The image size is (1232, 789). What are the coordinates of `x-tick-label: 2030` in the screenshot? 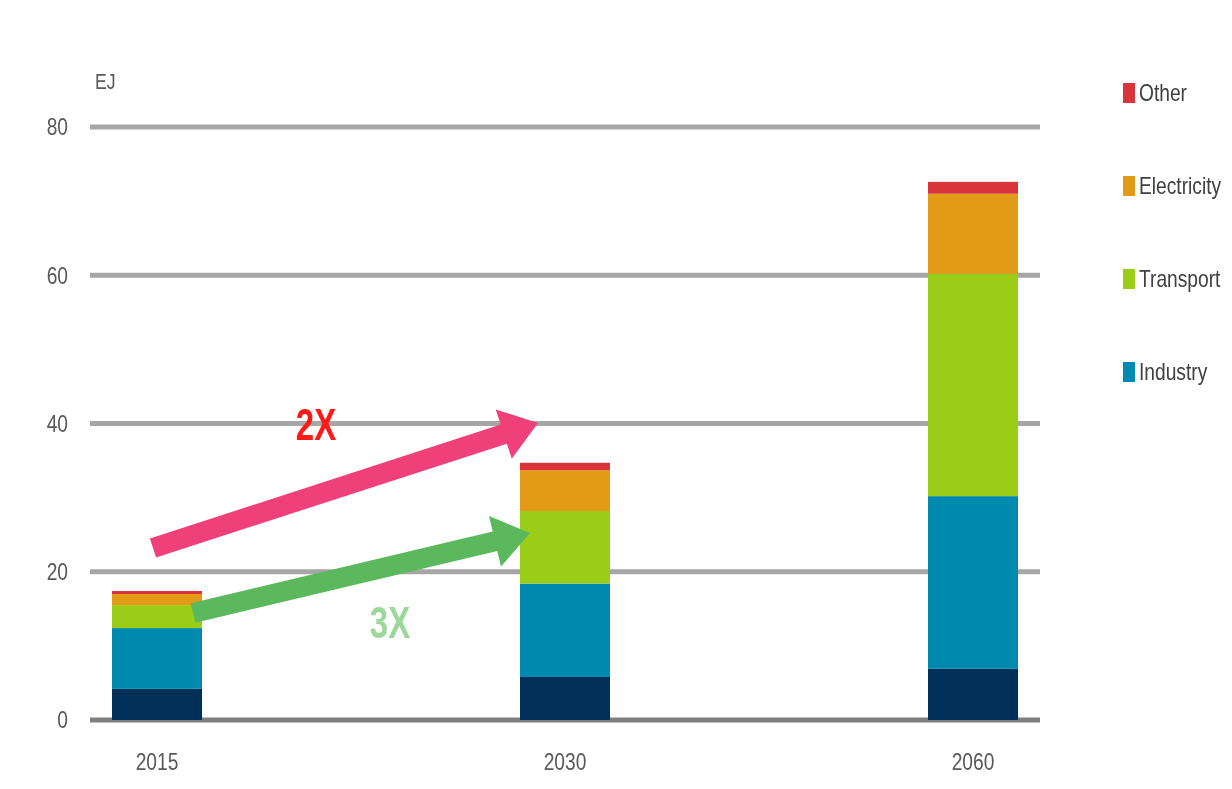 It's located at (565, 761).